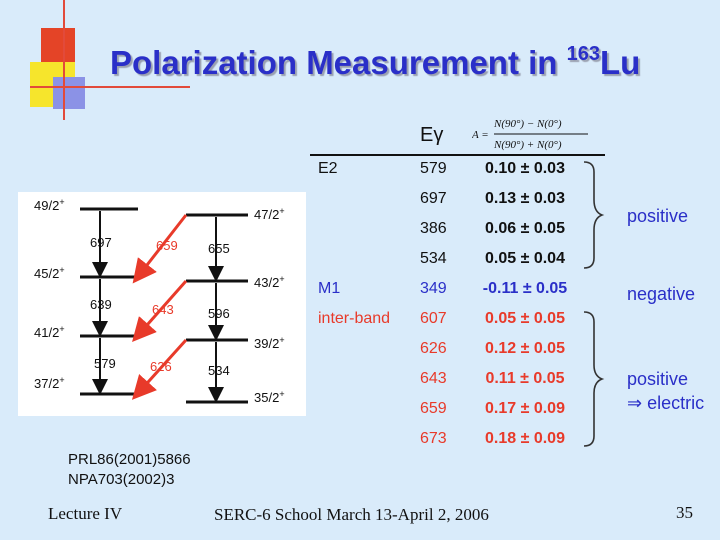 The width and height of the screenshot is (720, 540). Describe the element at coordinates (433, 168) in the screenshot. I see `row-energy: 579` at that location.